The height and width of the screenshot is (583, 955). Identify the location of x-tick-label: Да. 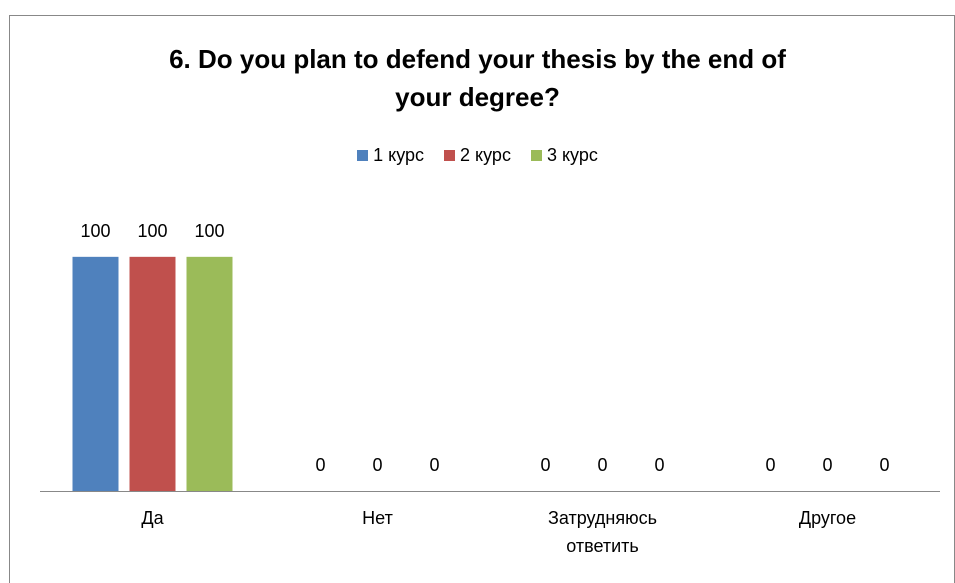
(152, 518).